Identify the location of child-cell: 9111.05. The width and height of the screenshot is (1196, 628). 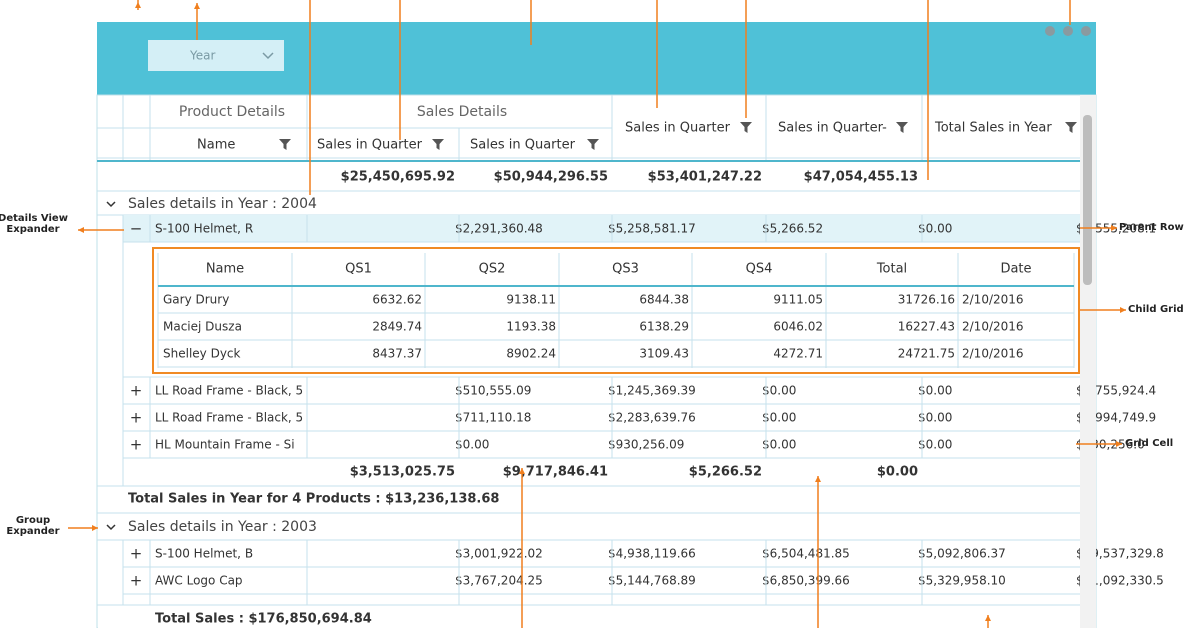
(798, 300).